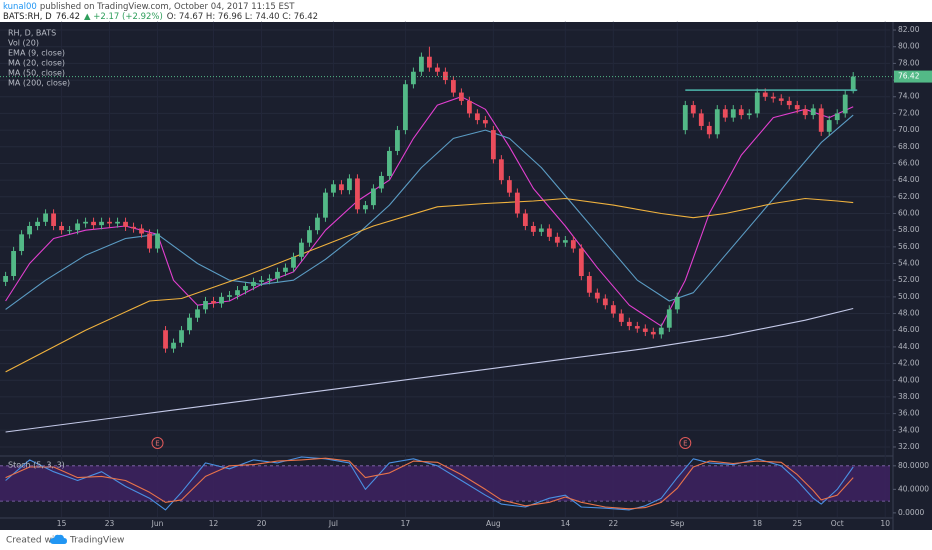 This screenshot has height=550, width=932. Describe the element at coordinates (909, 296) in the screenshot. I see `y-tick-label: 50.00` at that location.